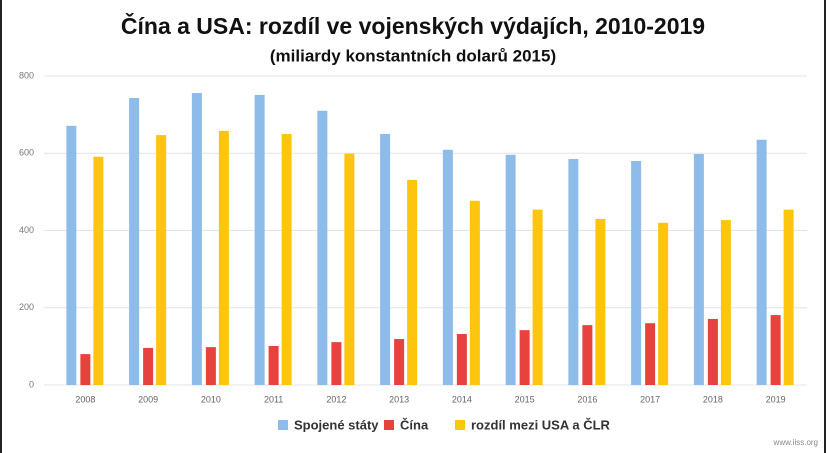 The height and width of the screenshot is (453, 826). I want to click on x-tick-label: 2010, so click(211, 399).